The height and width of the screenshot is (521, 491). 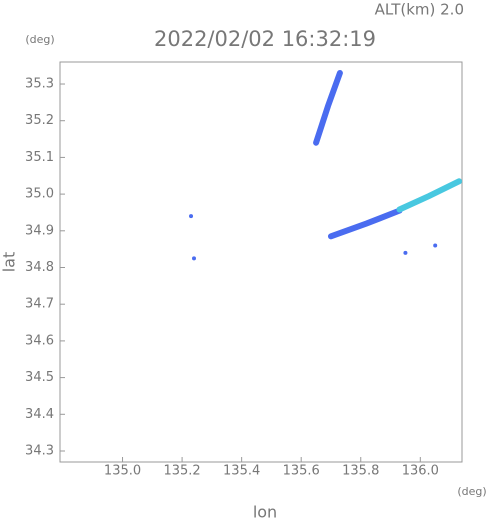 I want to click on y-tick-label: 35.1, so click(x=39, y=157).